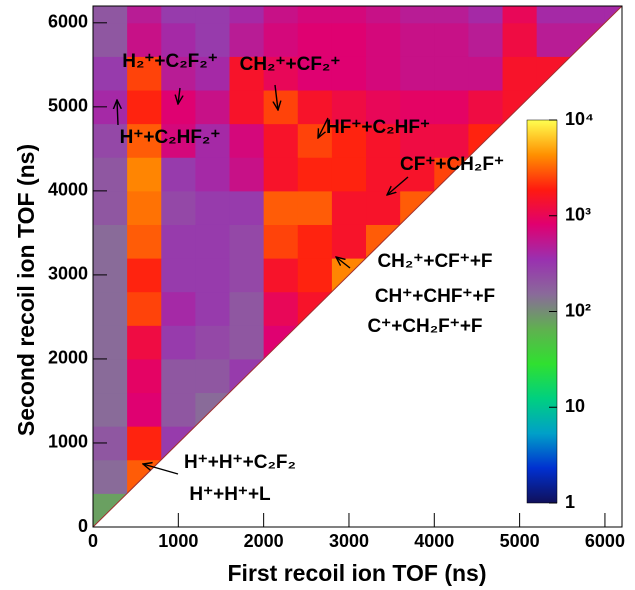 This screenshot has width=635, height=590. What do you see at coordinates (579, 119) in the screenshot?
I see `colorbar-tick-label: 10⁴` at bounding box center [579, 119].